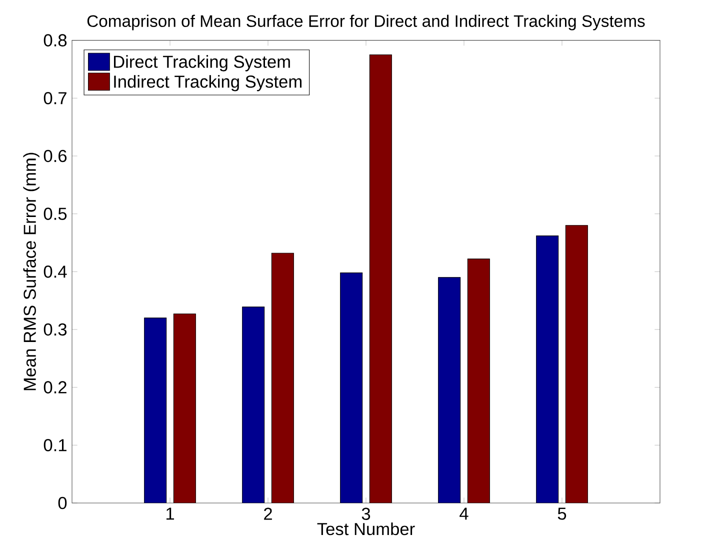 The image size is (709, 559). What do you see at coordinates (55, 40) in the screenshot?
I see `y-tick-label: 0.8` at bounding box center [55, 40].